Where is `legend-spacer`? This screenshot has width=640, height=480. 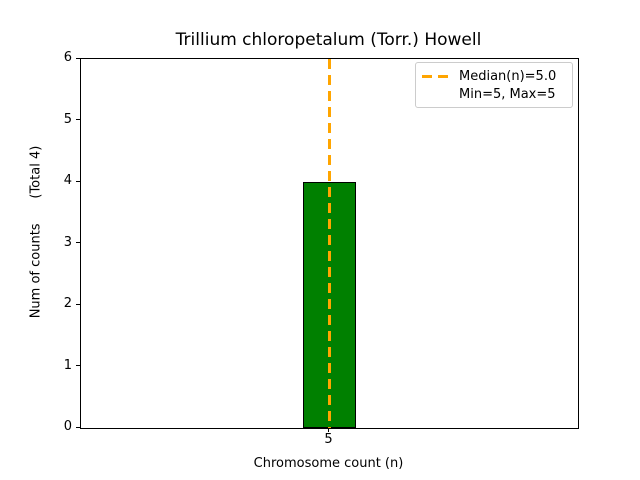 legend-spacer is located at coordinates (435, 94).